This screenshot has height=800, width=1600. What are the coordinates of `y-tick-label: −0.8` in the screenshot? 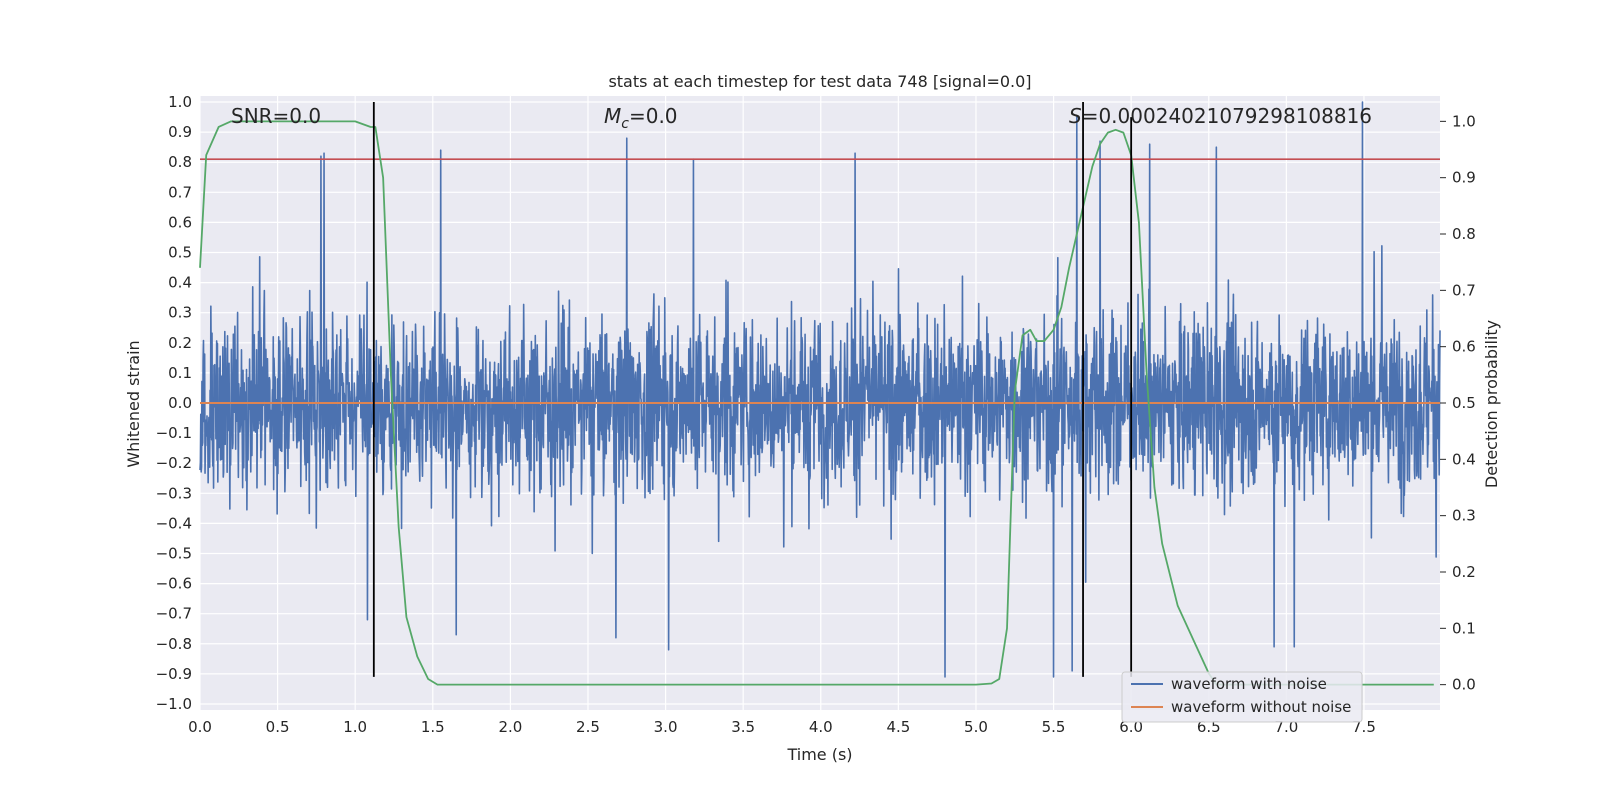 It's located at (174, 644).